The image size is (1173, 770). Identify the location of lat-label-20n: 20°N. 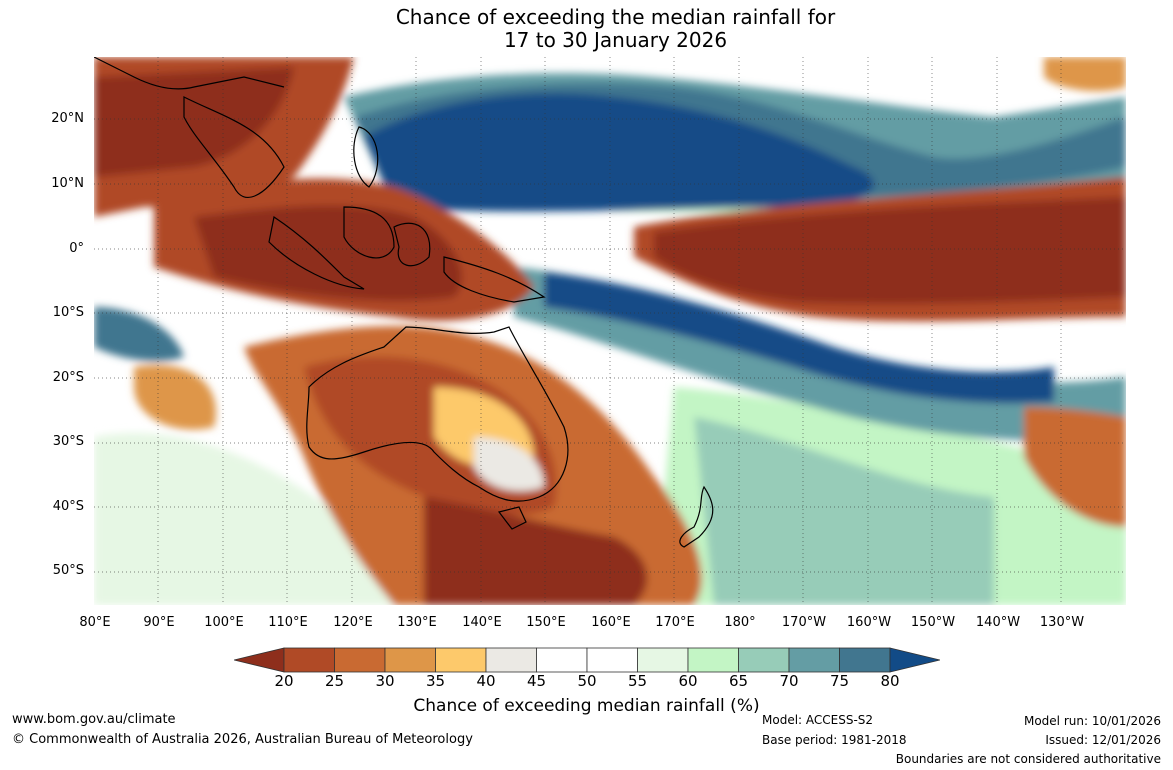
(67, 118).